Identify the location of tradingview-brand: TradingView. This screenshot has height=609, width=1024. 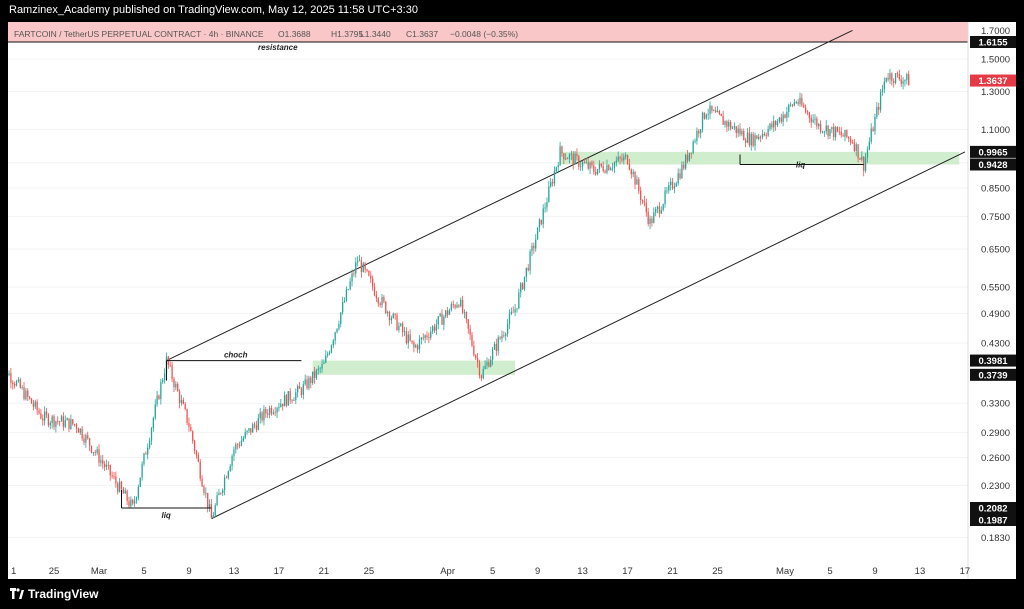
(63, 594).